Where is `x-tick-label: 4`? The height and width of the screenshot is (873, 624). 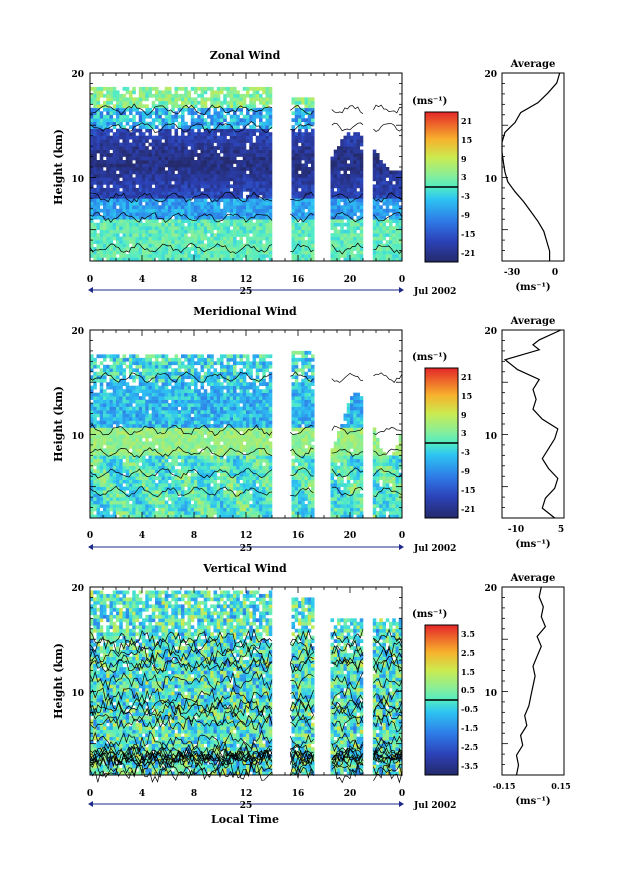
x-tick-label: 4 is located at coordinates (142, 280).